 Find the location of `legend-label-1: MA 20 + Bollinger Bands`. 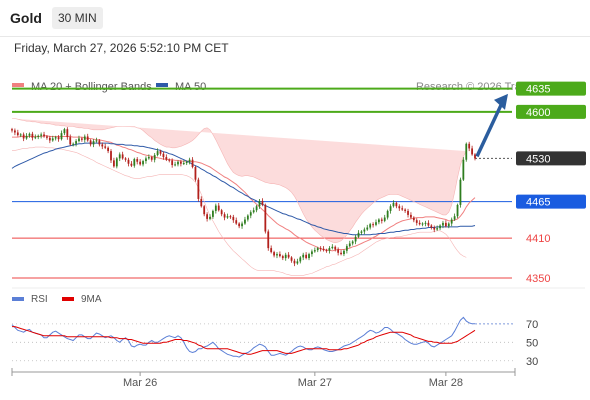

legend-label-1: MA 20 + Bollinger Bands is located at coordinates (91, 87).